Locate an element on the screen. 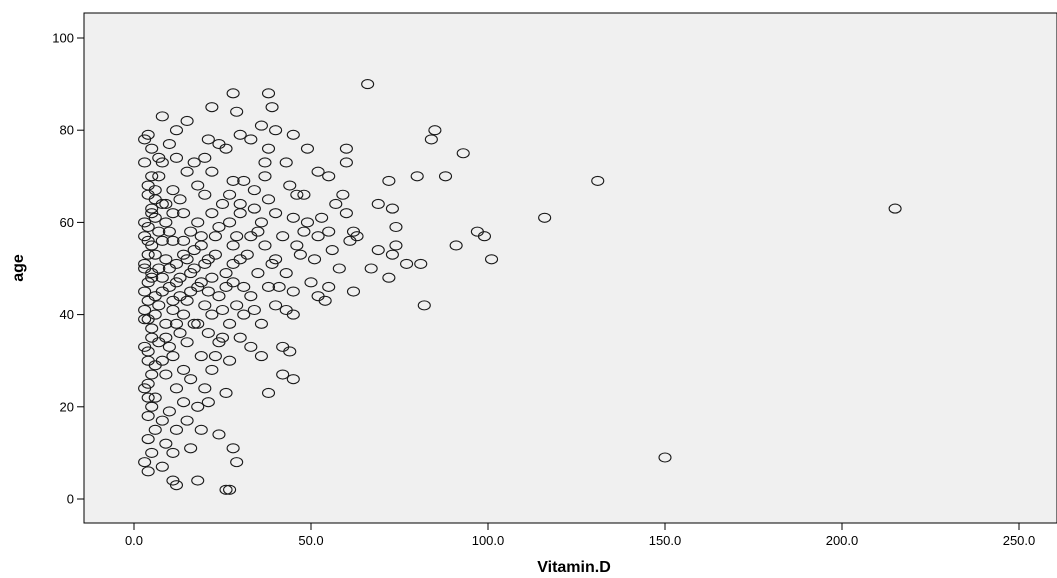 Image resolution: width=1057 pixels, height=578 pixels. y-tick-label: 40 is located at coordinates (67, 314).